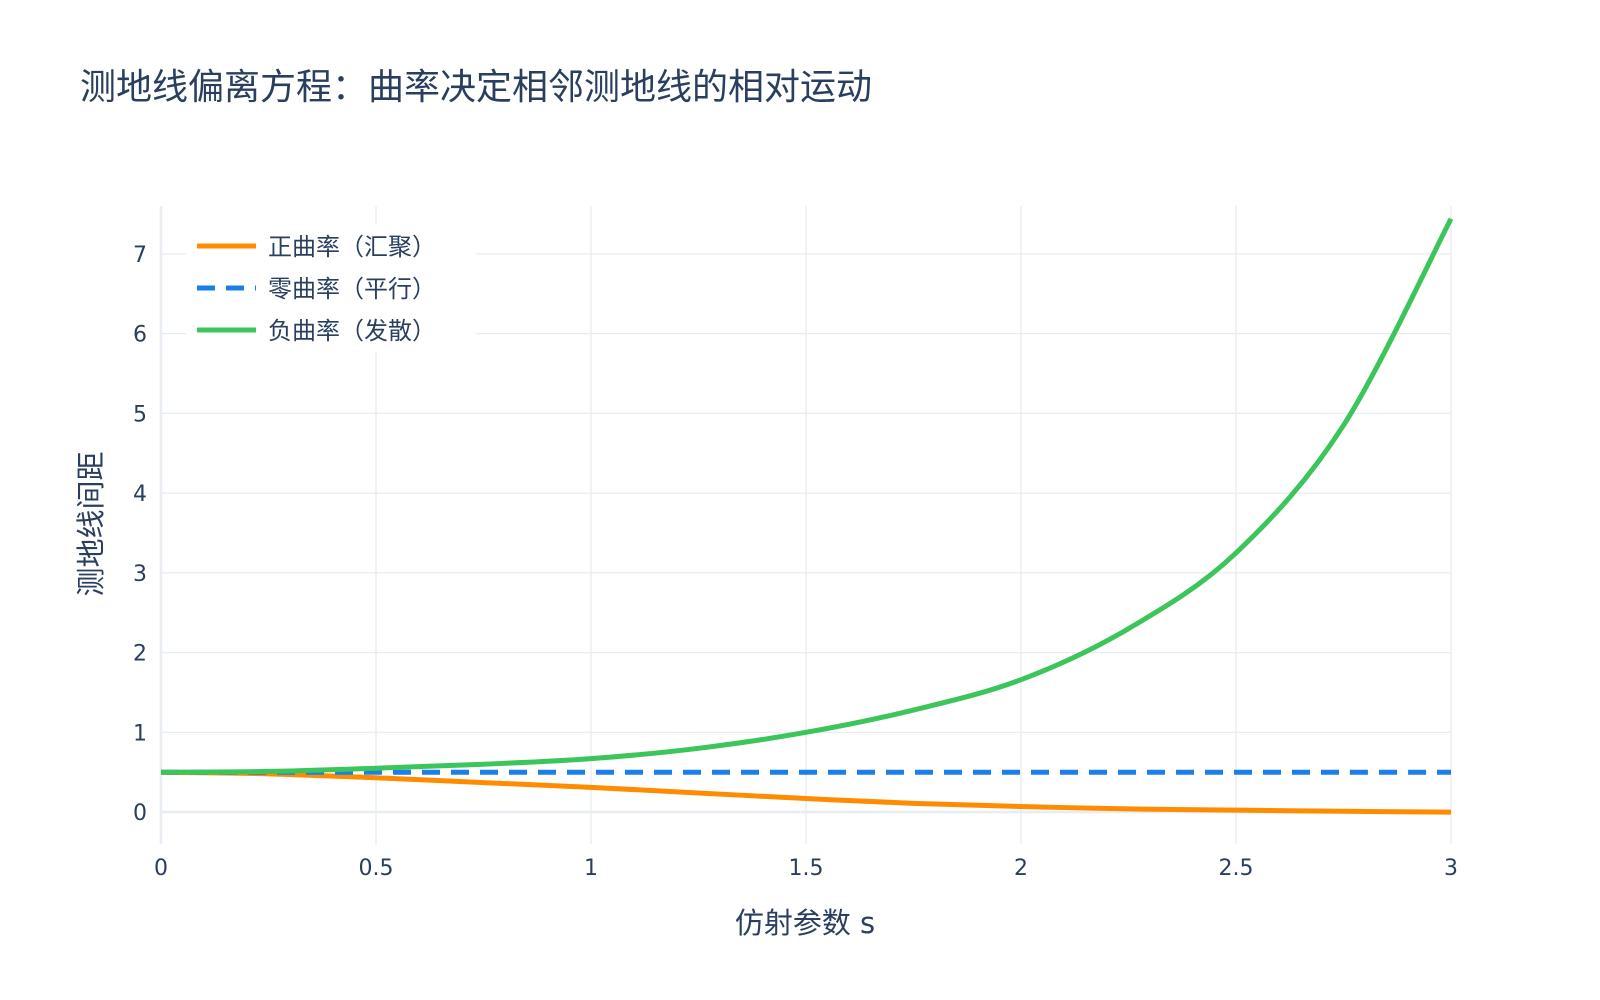 The width and height of the screenshot is (1600, 1000). What do you see at coordinates (806, 868) in the screenshot?
I see `x-tick-label: 1.5` at bounding box center [806, 868].